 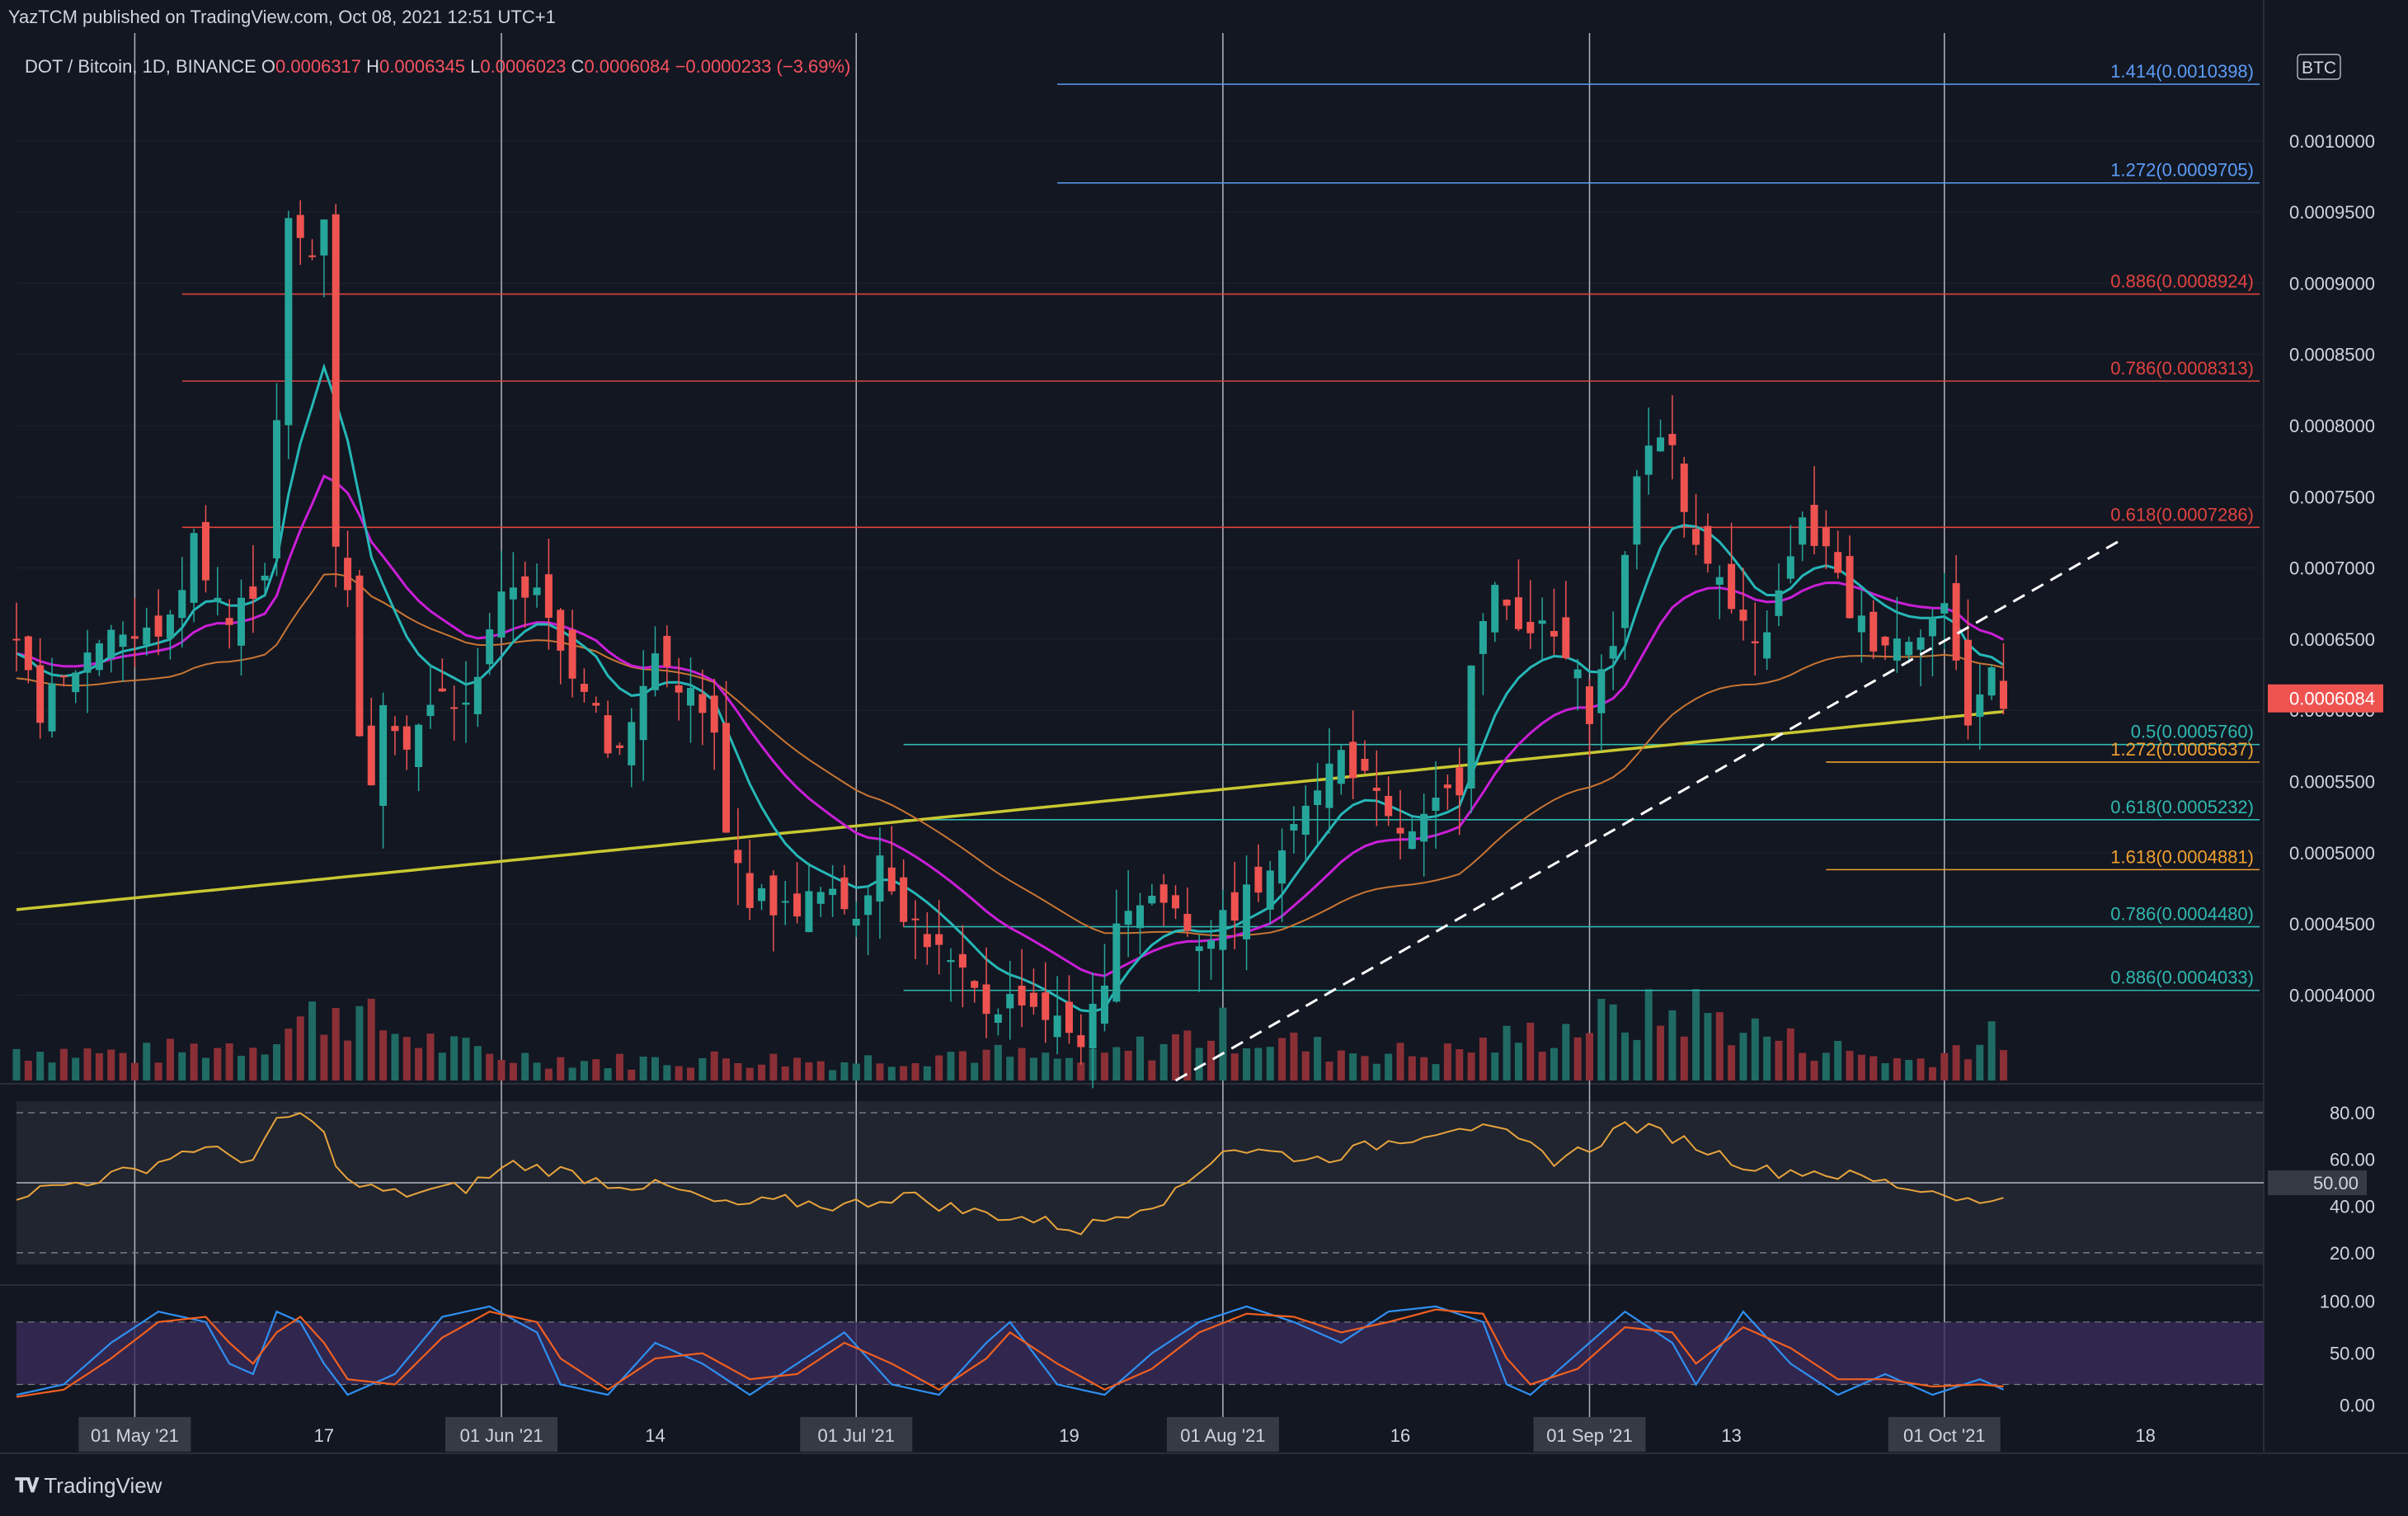 I want to click on footer-brand: 𝐓𝐕 TradingView, so click(x=88, y=1486).